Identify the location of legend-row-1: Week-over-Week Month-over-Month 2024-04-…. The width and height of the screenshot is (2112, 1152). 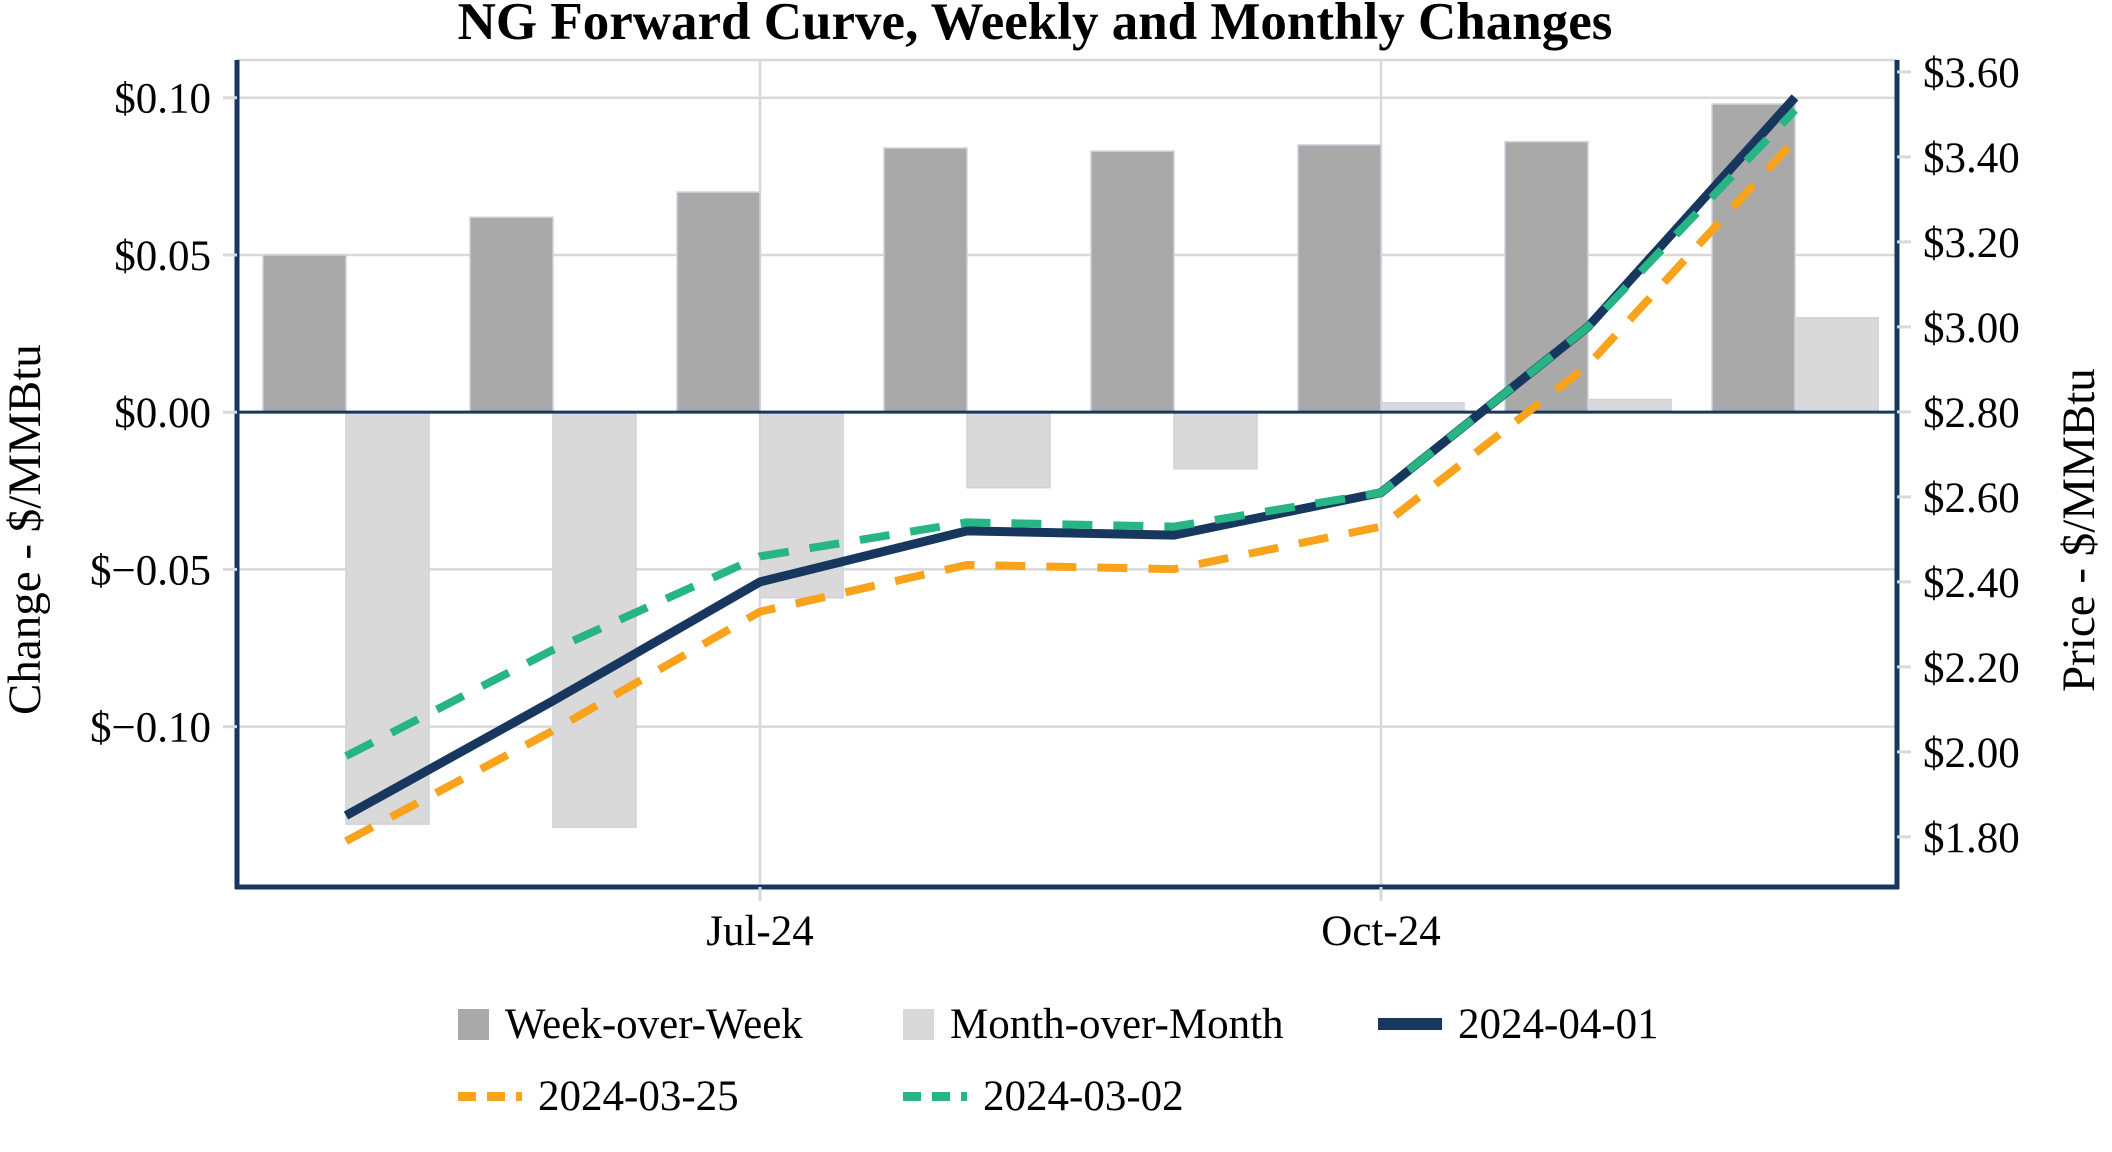
(1056, 1024).